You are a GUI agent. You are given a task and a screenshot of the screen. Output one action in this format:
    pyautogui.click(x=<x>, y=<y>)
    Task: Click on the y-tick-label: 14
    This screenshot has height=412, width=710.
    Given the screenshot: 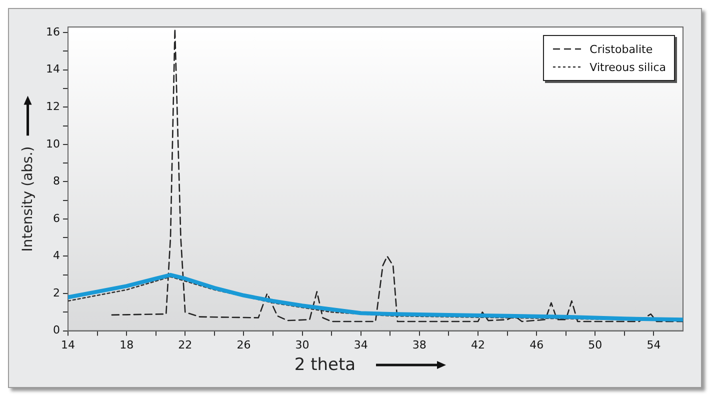 What is the action you would take?
    pyautogui.click(x=53, y=69)
    